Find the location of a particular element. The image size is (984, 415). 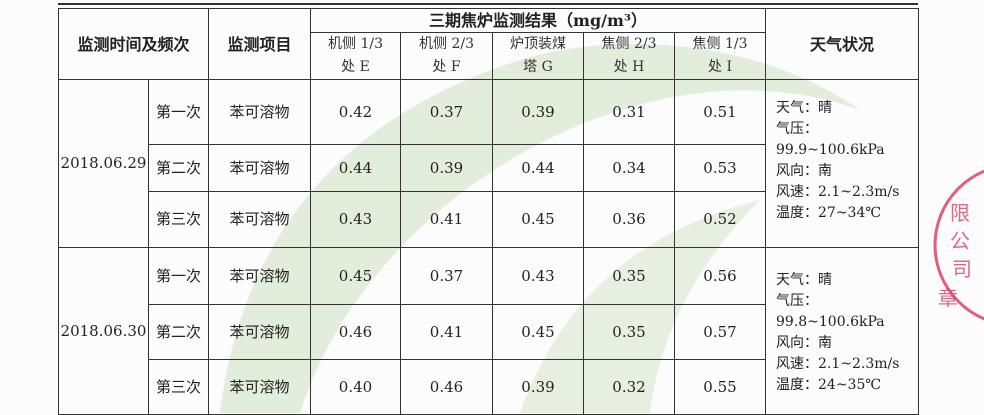

value-cell: 0.53 is located at coordinates (720, 168).